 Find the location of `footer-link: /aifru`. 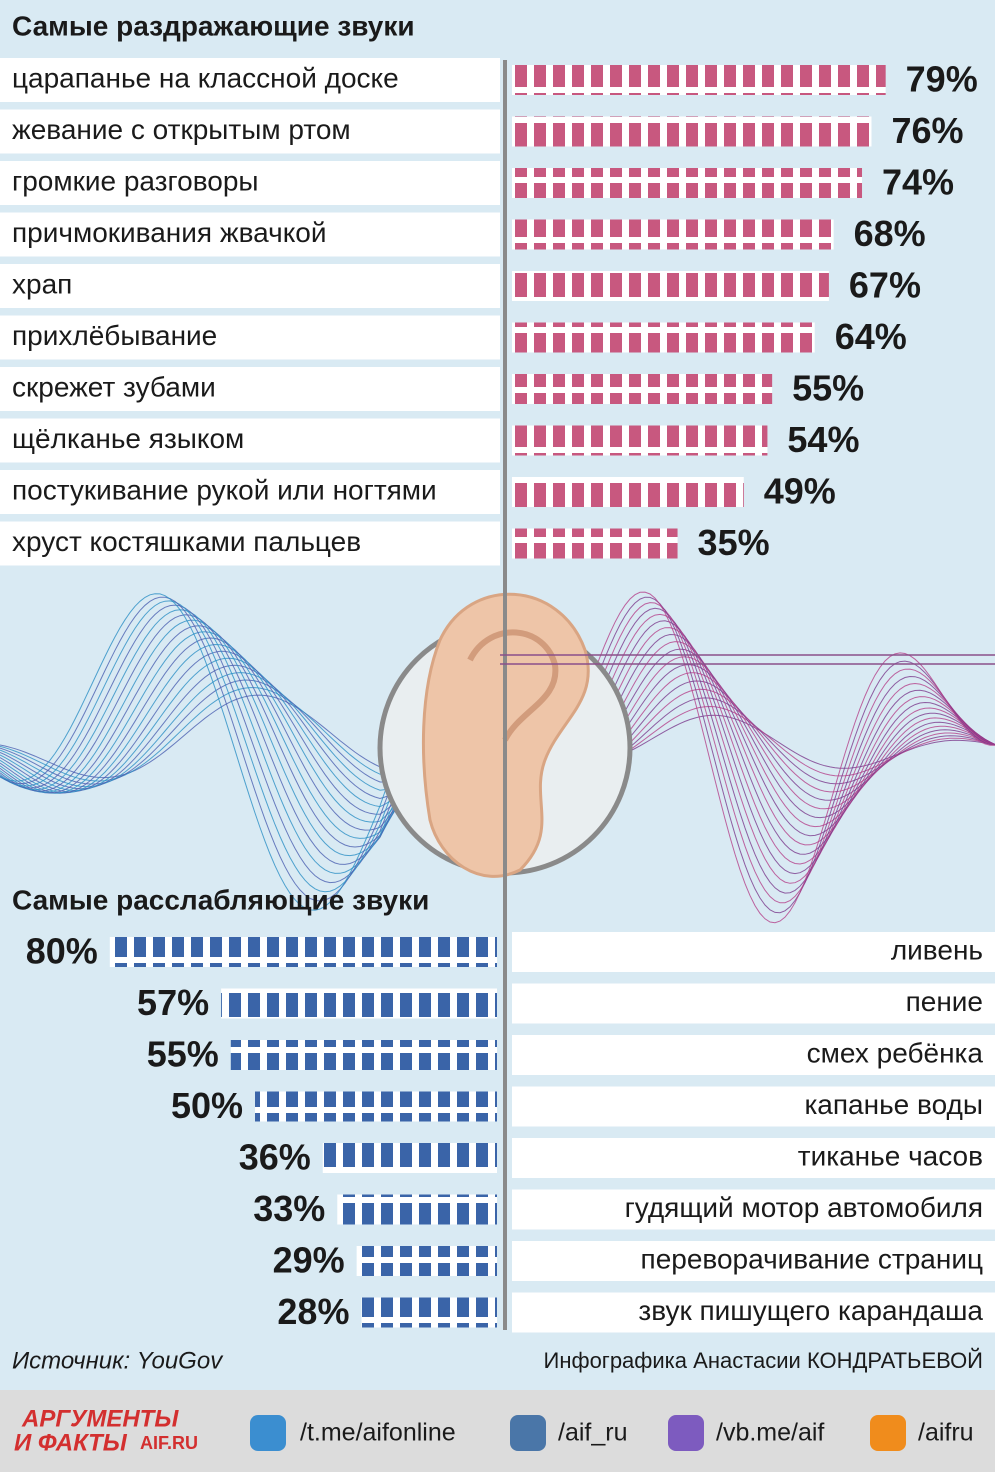

footer-link: /aifru is located at coordinates (946, 1433).